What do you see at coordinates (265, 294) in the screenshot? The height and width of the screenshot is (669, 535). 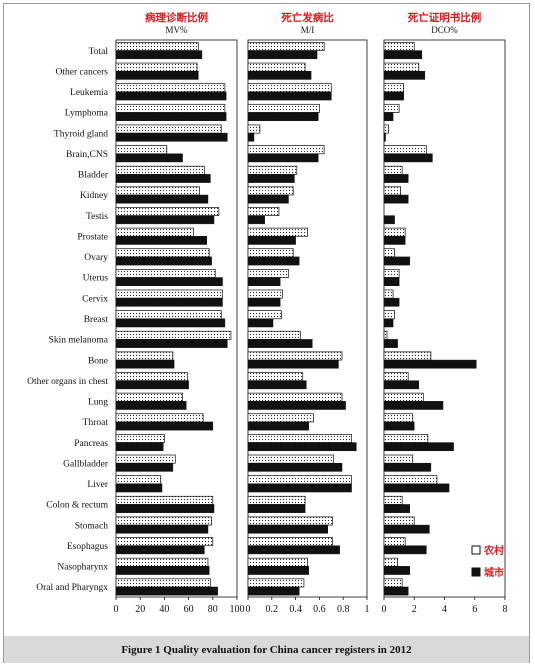 I see `bar-rural-cervix` at bounding box center [265, 294].